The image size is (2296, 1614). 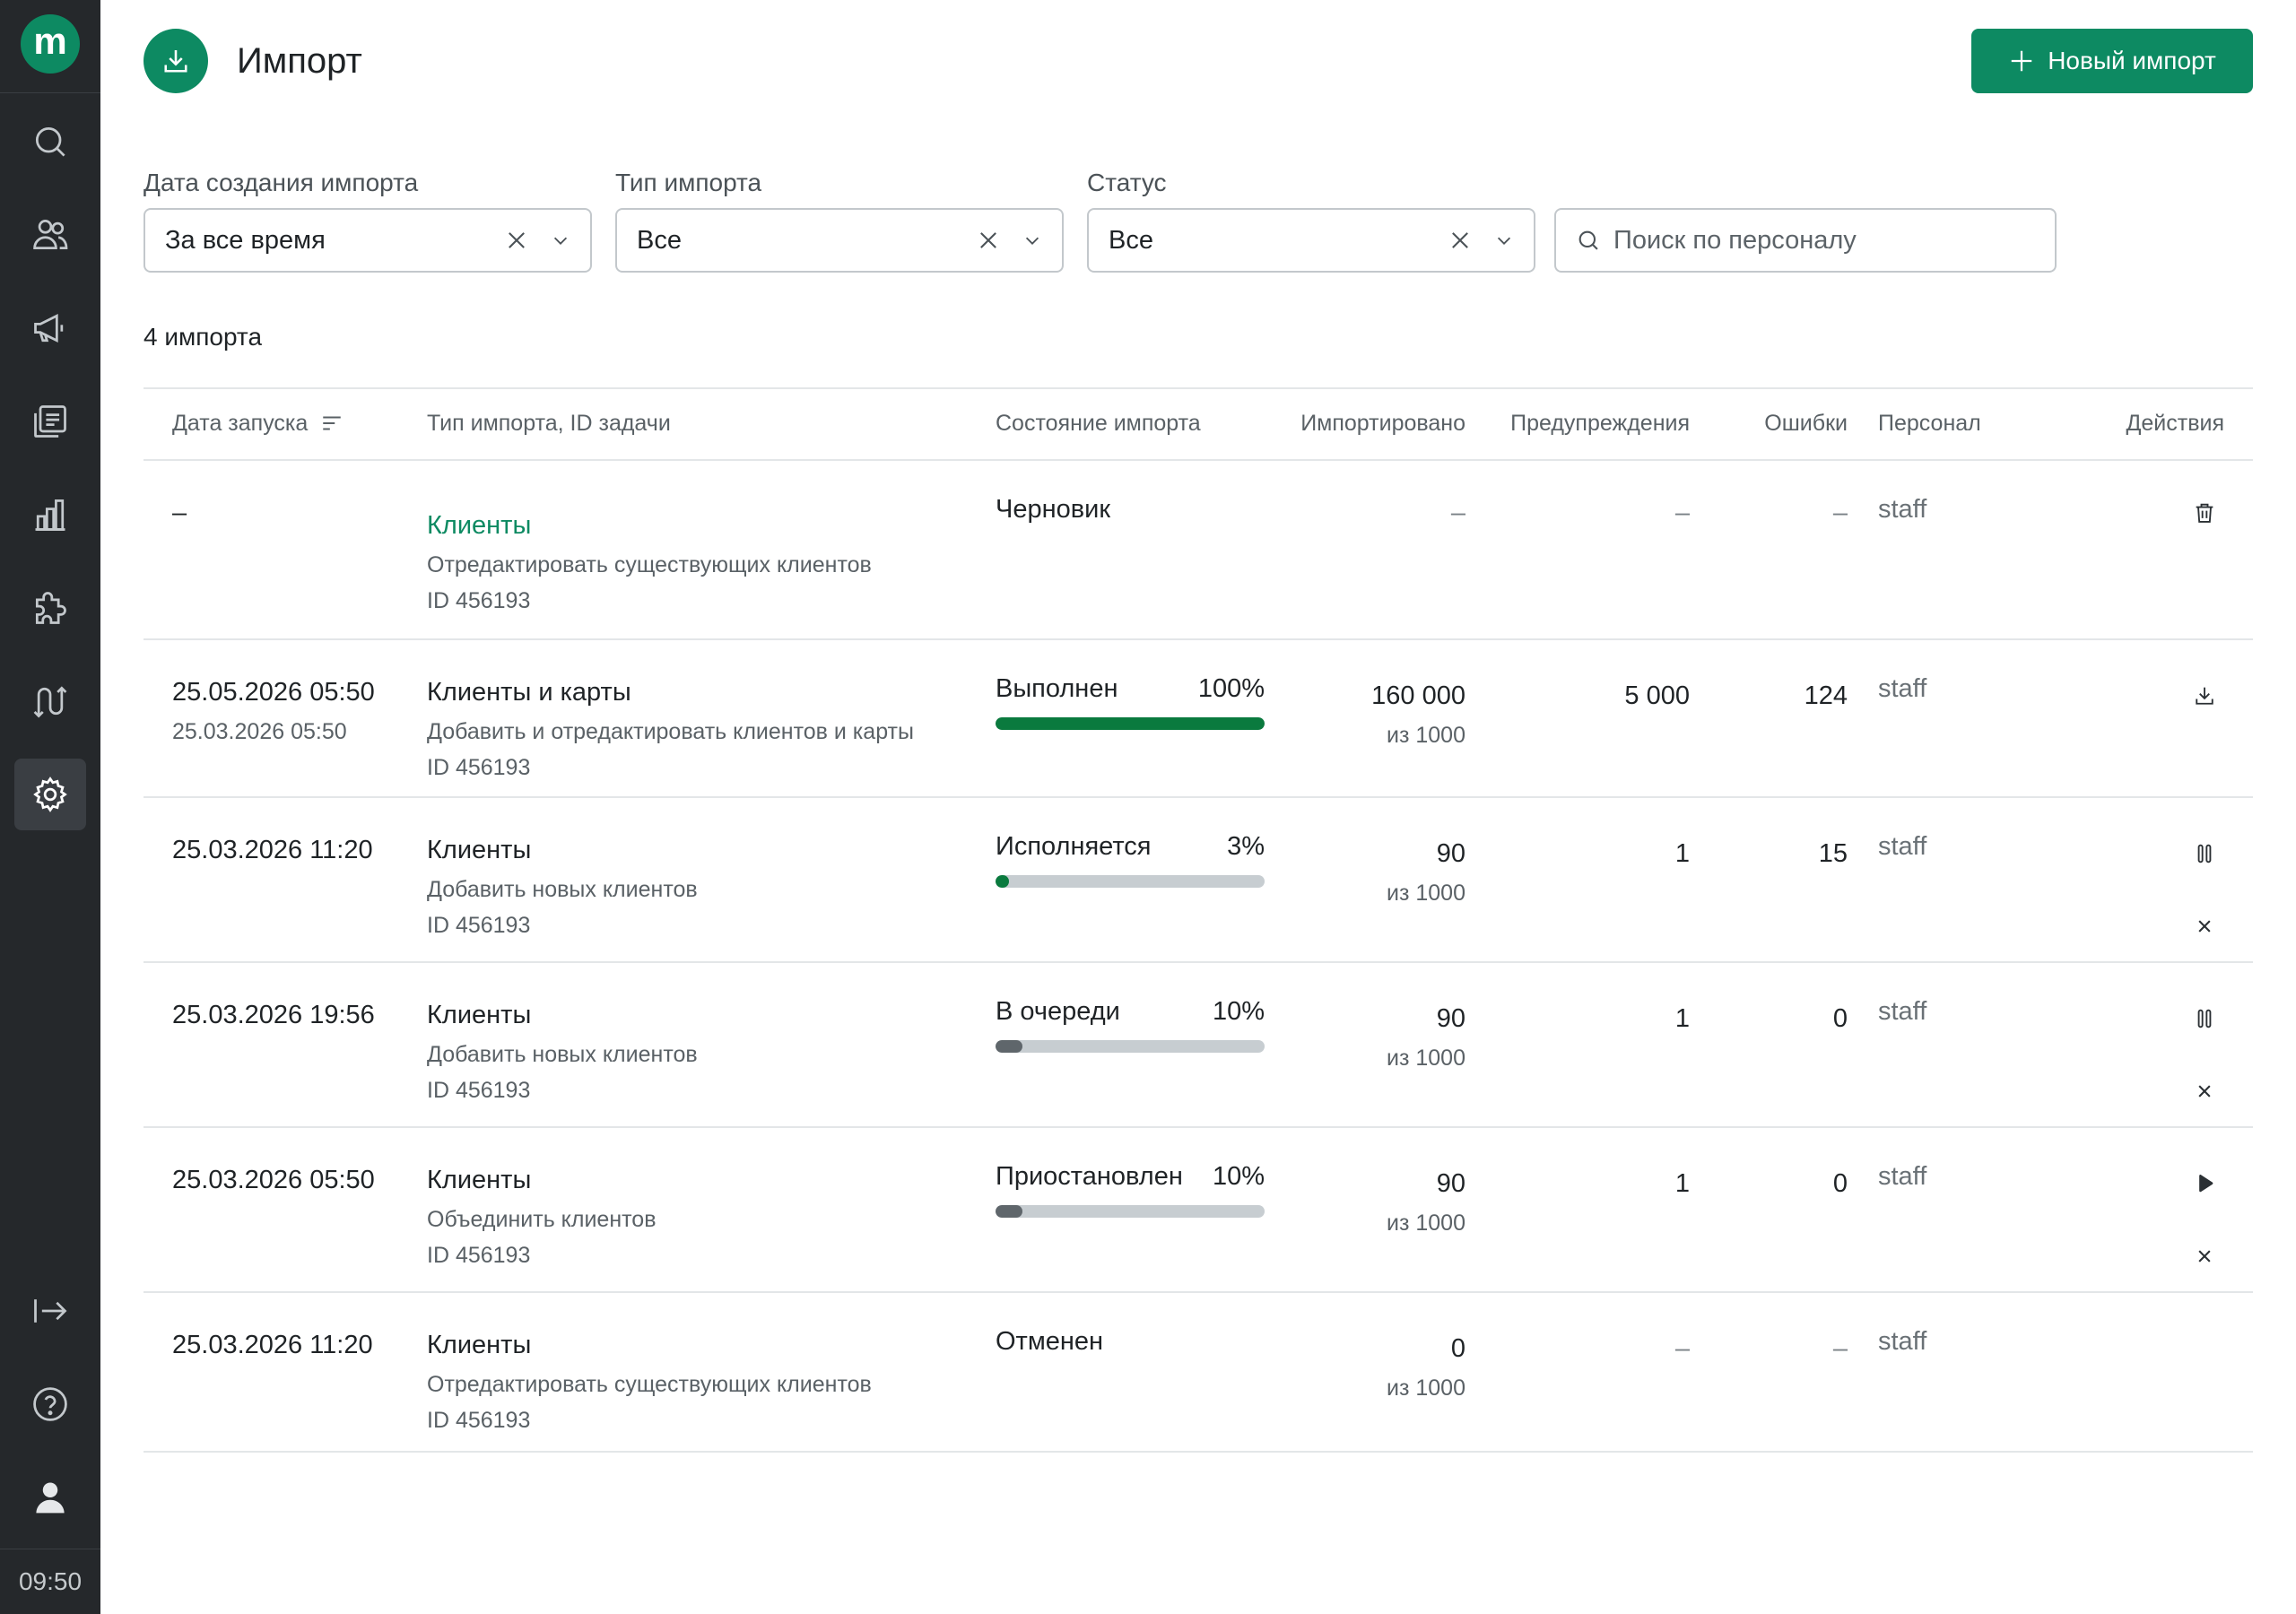 I want to click on row-action-trash, so click(x=2204, y=513).